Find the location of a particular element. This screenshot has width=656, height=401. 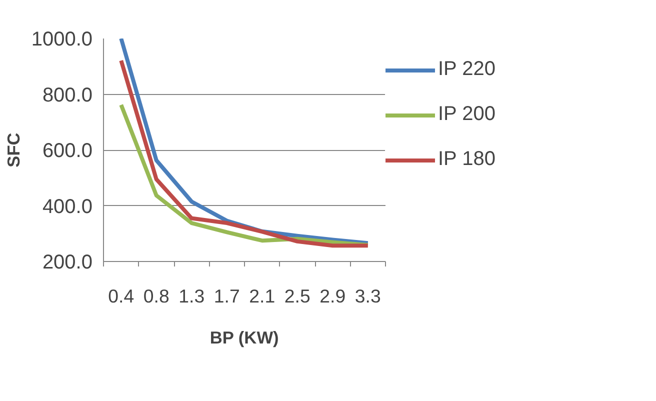

x-axis-title: BP (KW) is located at coordinates (244, 338).